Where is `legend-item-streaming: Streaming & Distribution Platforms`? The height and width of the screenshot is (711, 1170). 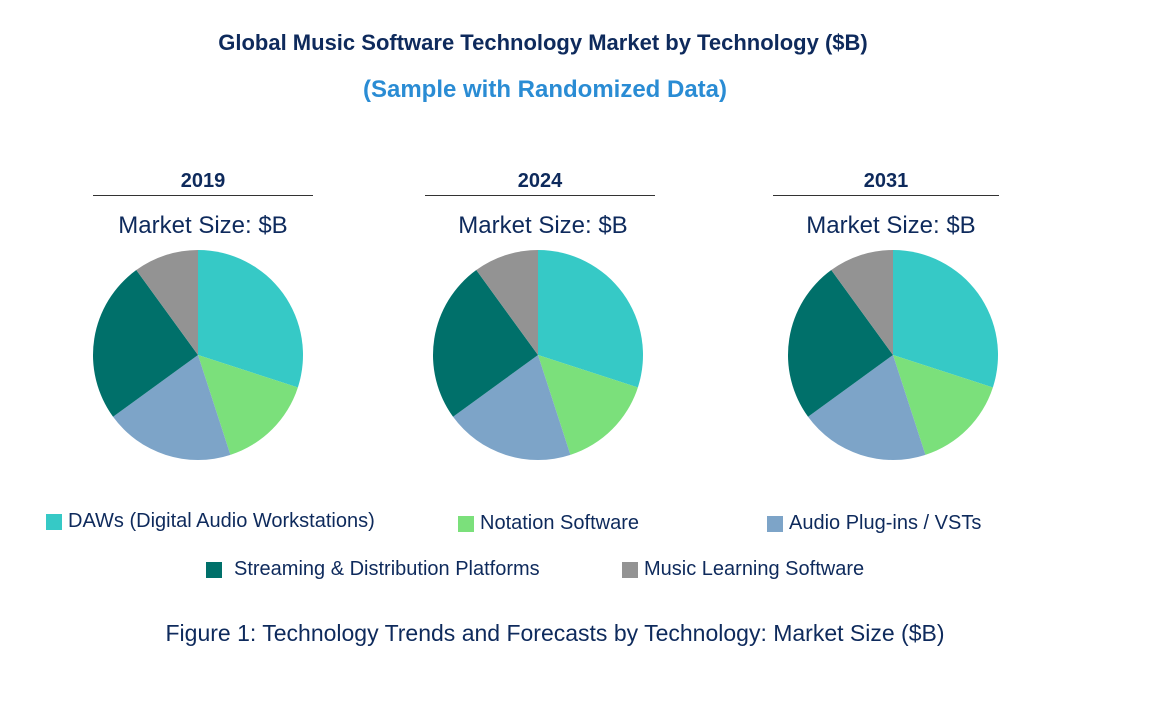 legend-item-streaming: Streaming & Distribution Platforms is located at coordinates (373, 569).